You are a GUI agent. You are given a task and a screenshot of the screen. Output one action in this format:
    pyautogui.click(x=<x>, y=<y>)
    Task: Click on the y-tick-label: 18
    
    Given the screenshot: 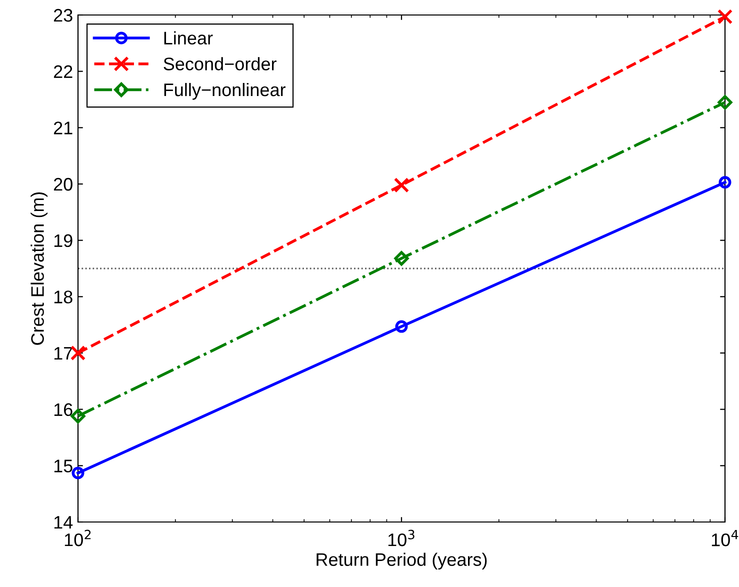 What is the action you would take?
    pyautogui.click(x=63, y=297)
    